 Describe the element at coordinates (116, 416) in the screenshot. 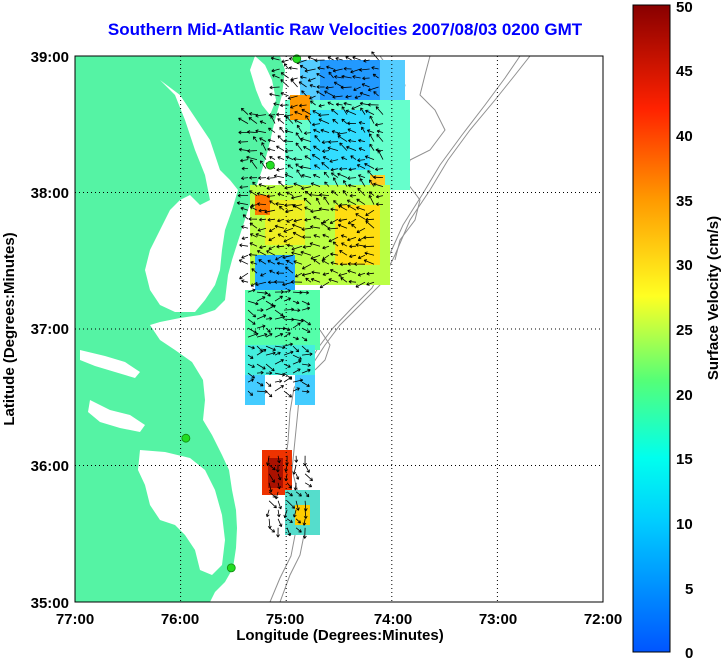

I see `river-inlet` at that location.